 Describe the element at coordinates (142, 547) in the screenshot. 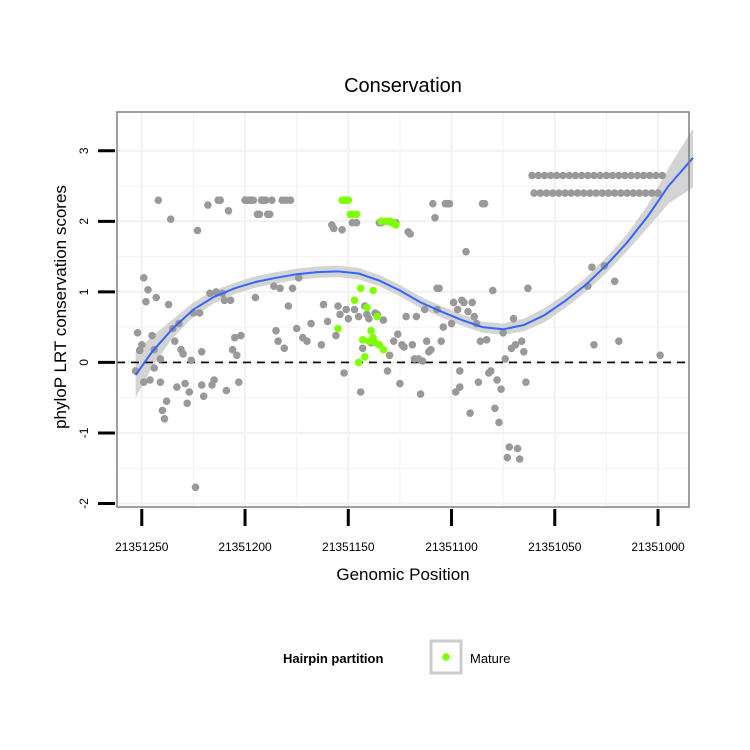

I see `x-tick-label: 21351250` at that location.